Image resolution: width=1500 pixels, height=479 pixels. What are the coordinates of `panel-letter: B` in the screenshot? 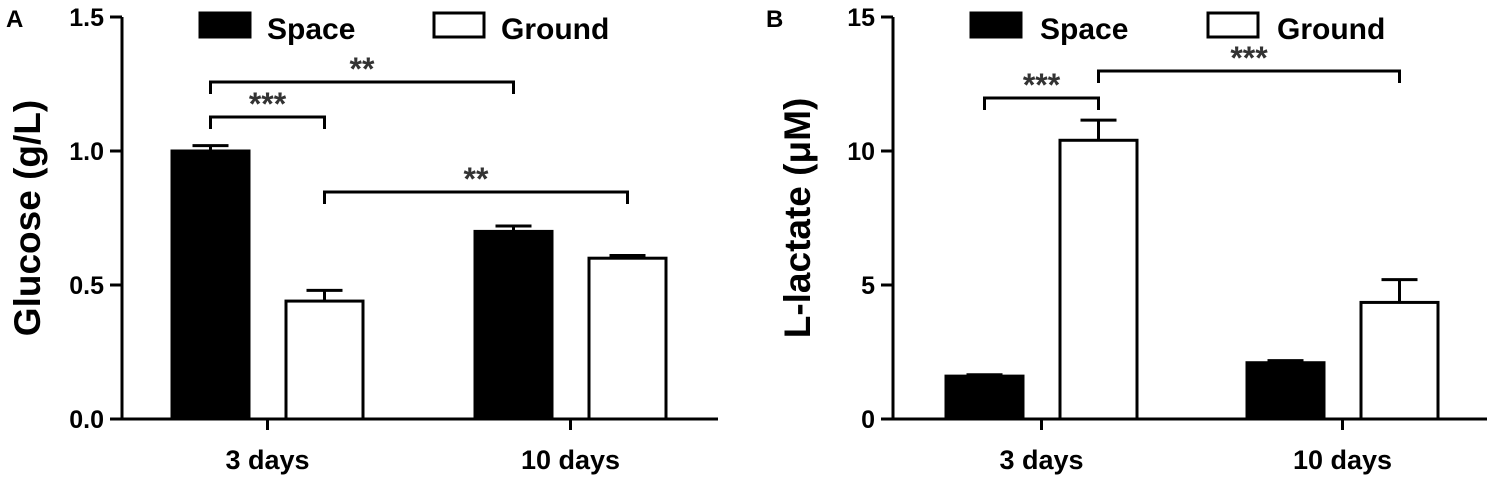 It's located at (774, 19).